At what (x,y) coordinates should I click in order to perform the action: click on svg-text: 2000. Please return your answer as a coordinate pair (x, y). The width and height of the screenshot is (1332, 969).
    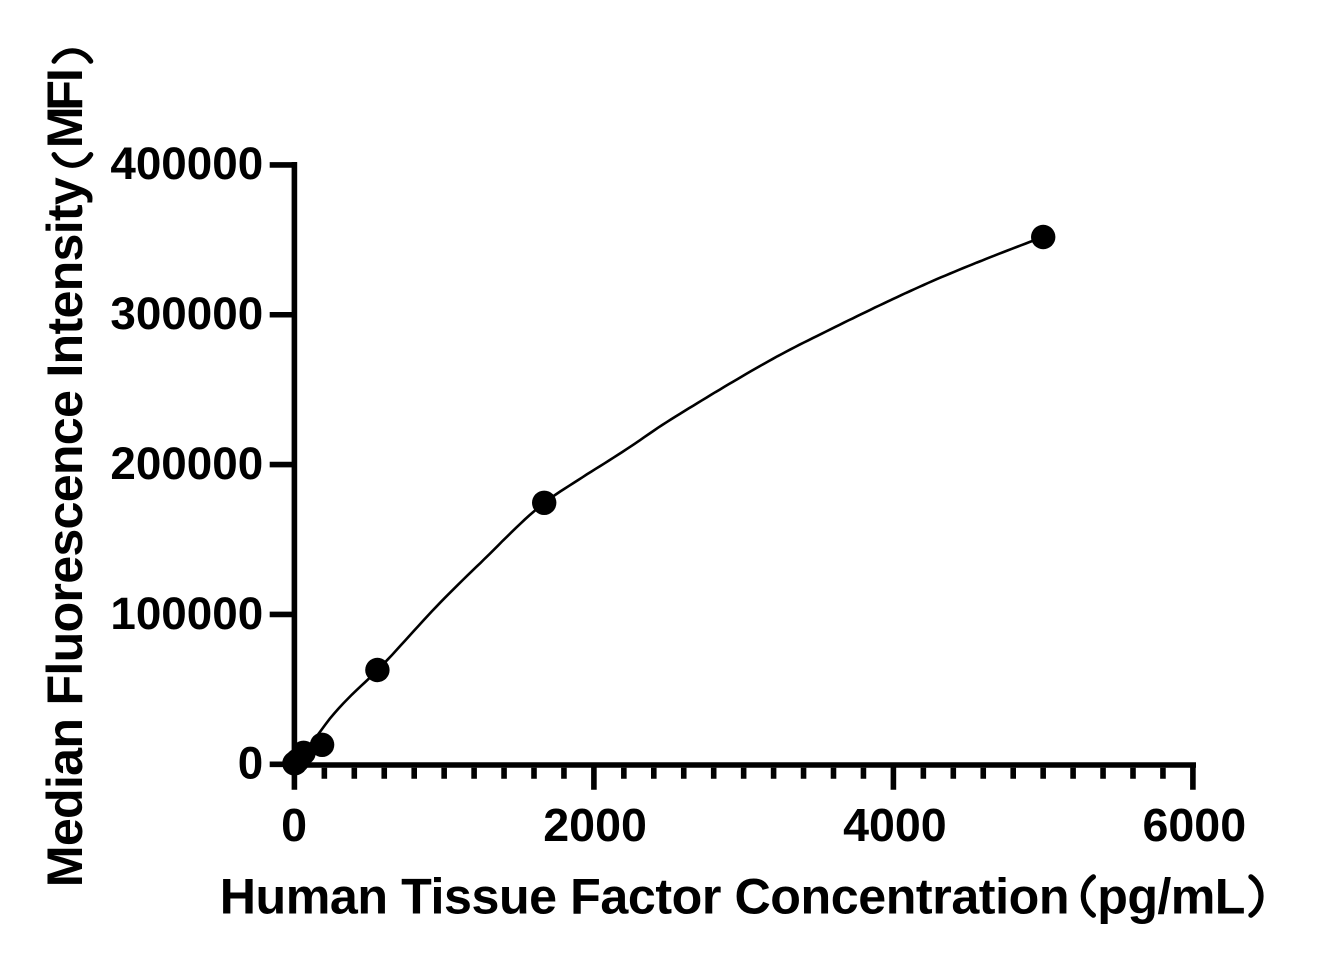
    Looking at the image, I should click on (595, 825).